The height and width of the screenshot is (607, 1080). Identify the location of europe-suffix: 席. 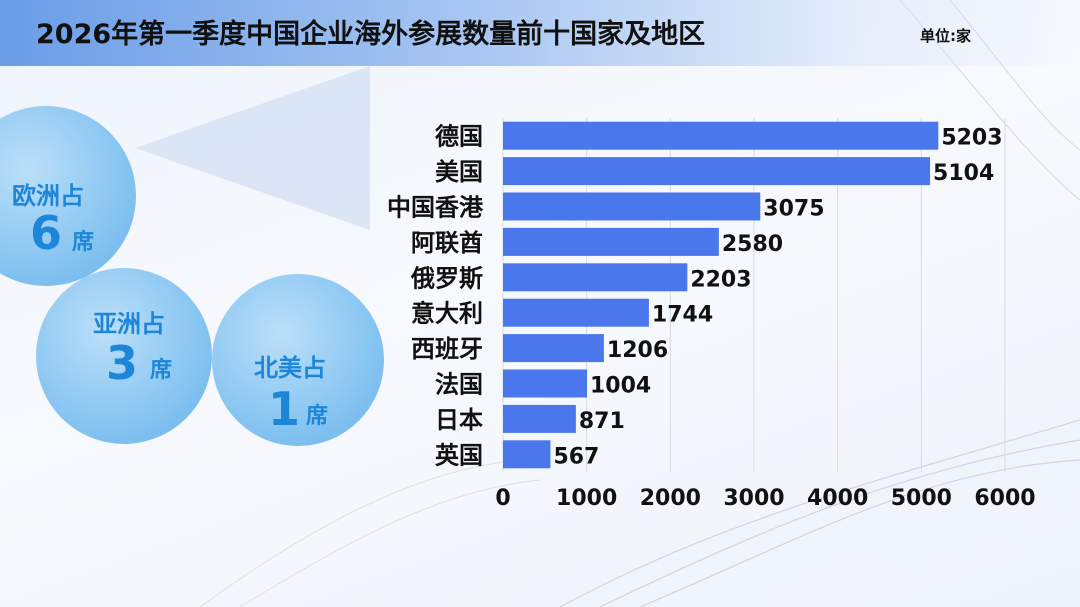
(83, 242).